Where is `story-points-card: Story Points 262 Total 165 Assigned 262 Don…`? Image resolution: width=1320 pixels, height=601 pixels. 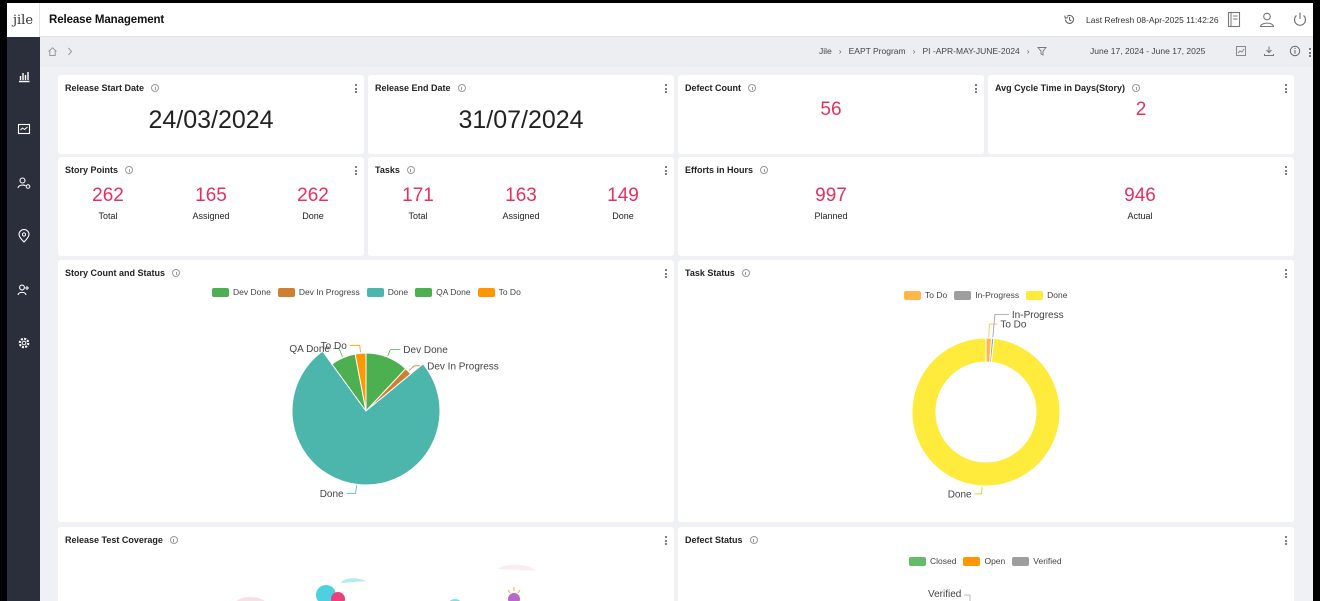
story-points-card: Story Points 262 Total 165 Assigned 262 Don… is located at coordinates (211, 206).